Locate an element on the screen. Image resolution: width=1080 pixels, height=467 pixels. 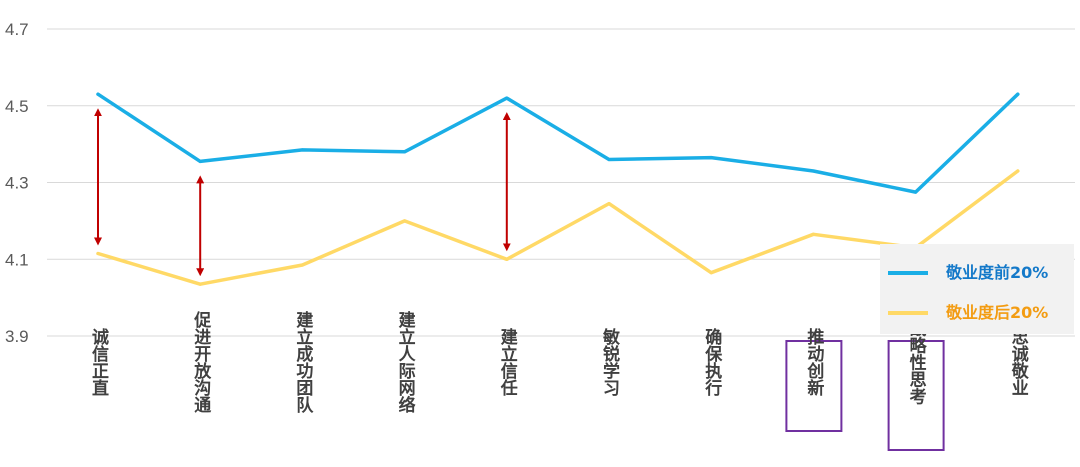
x-tick-label: 忠诚敬业 is located at coordinates (1019, 361).